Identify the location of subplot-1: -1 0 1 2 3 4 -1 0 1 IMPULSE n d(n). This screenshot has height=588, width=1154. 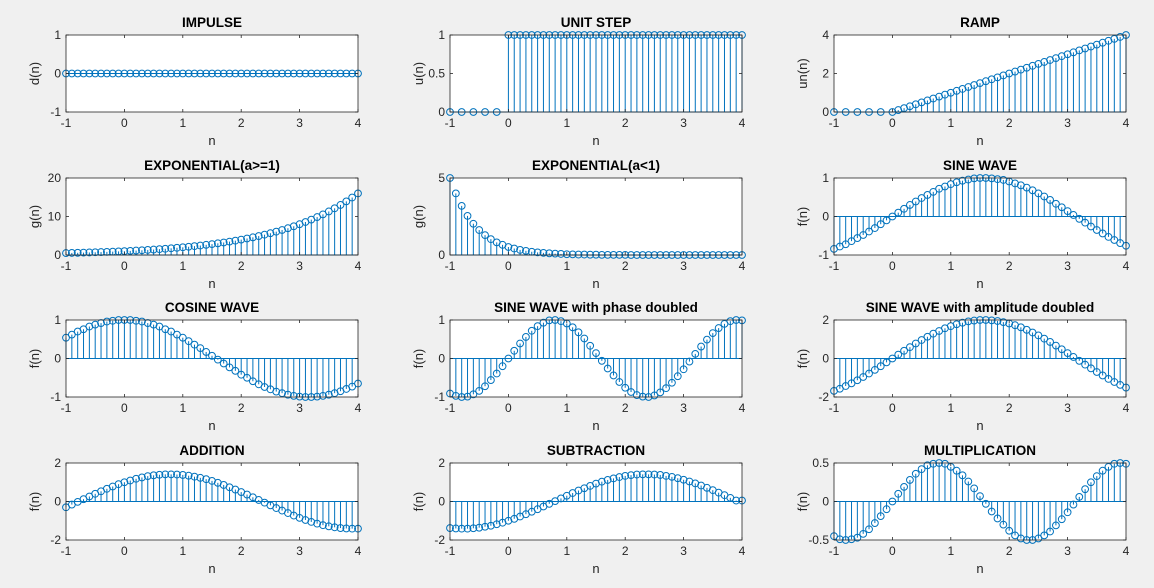
(194, 81).